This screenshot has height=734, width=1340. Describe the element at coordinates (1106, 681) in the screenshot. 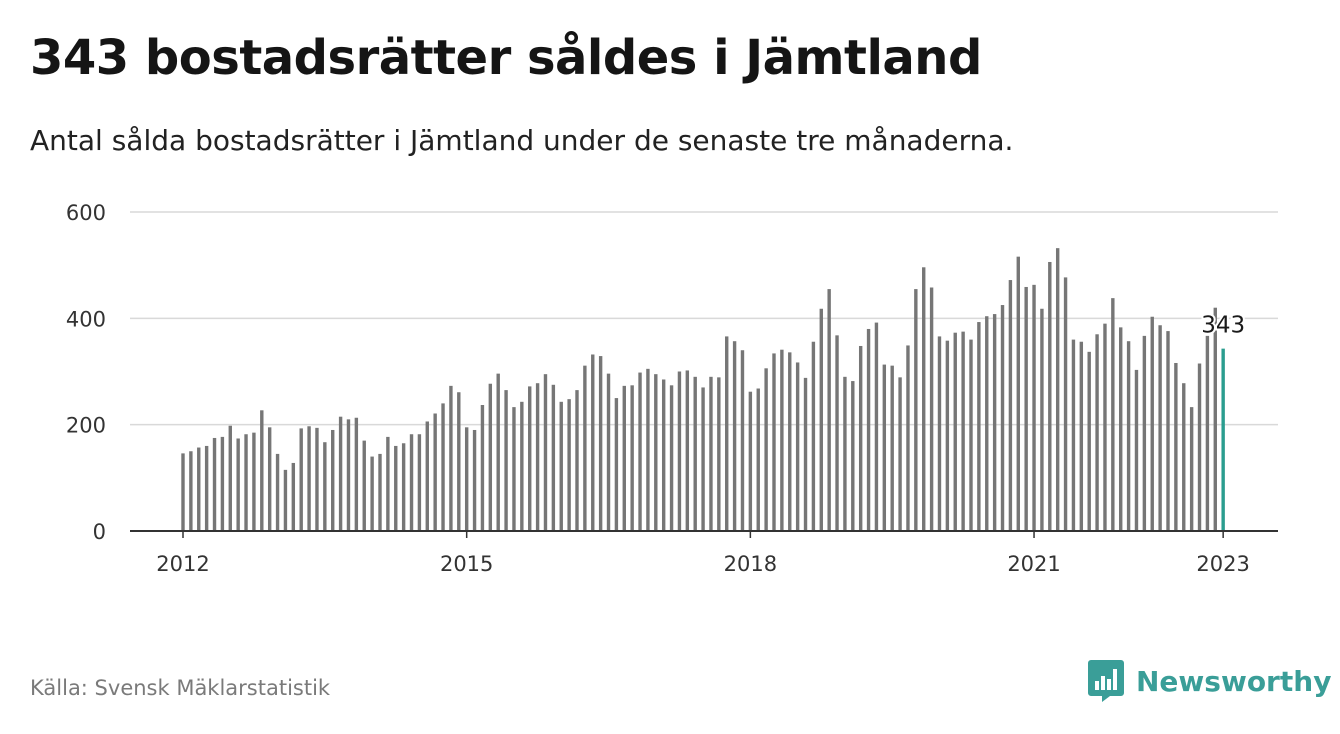

I see `bar-chart-speech-icon` at that location.